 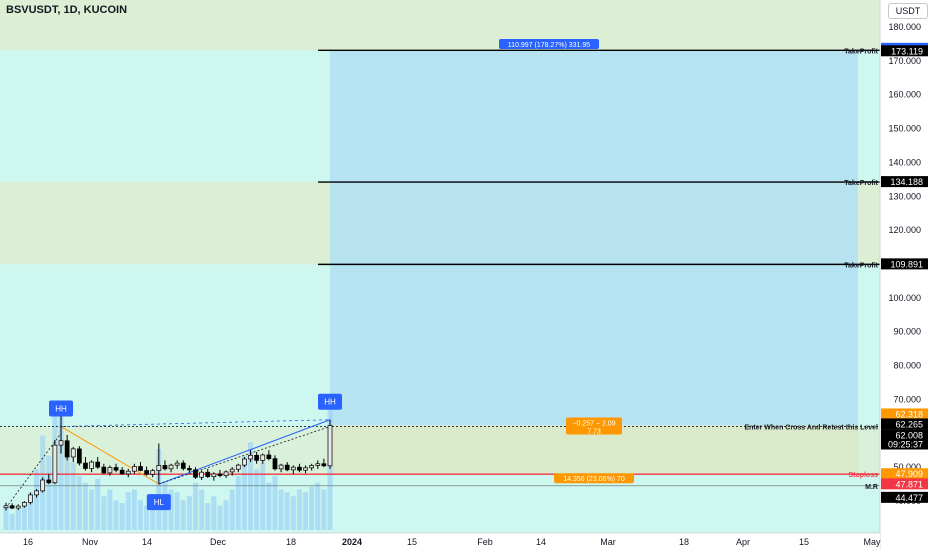 I want to click on target-label: 110.997 (178.27%) 331.95, so click(x=549, y=45).